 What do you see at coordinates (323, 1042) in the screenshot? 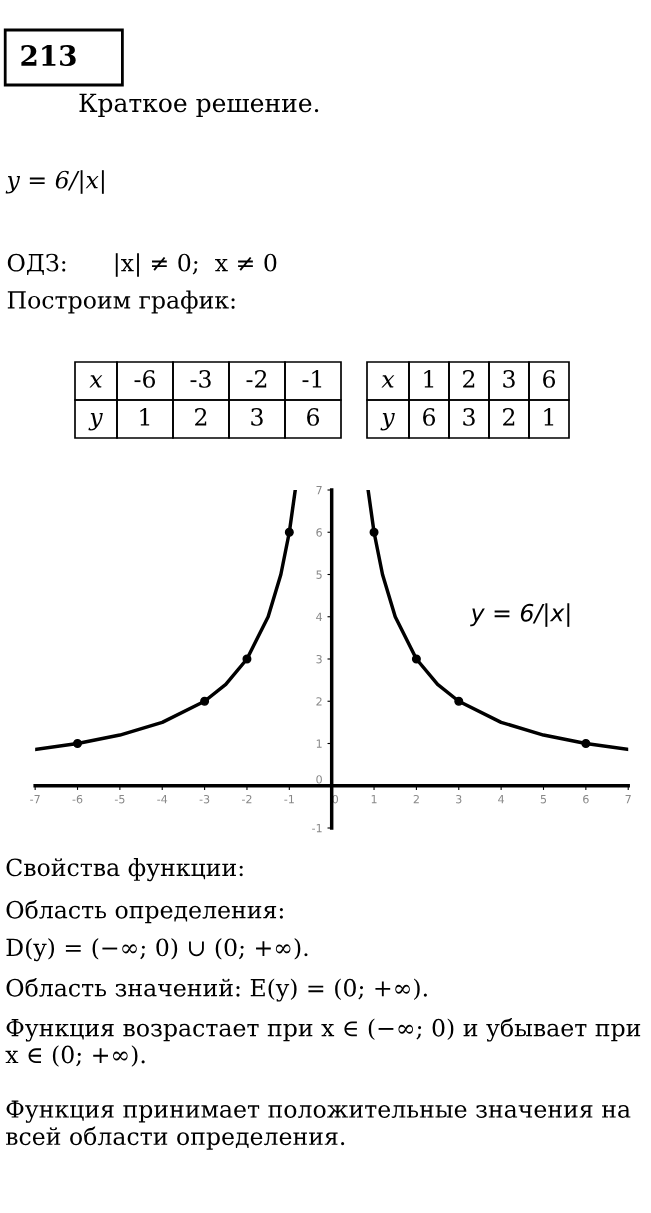
I see `text: Функция возрастает при x ∈ (−∞; 0) и убывает при x ∈ (0; +∞).` at bounding box center [323, 1042].